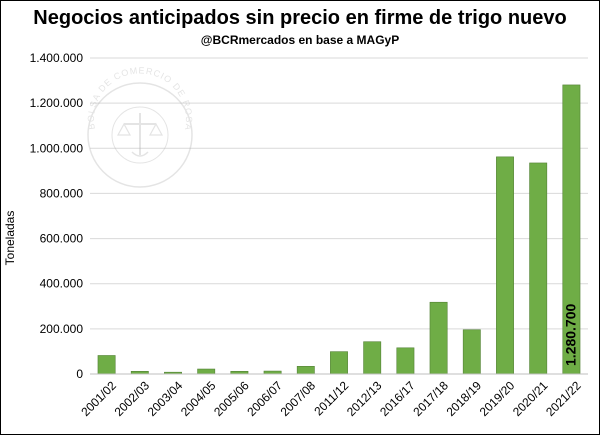 This screenshot has width=600, height=435. Describe the element at coordinates (57, 103) in the screenshot. I see `y-tick-label: 1.200.000` at that location.